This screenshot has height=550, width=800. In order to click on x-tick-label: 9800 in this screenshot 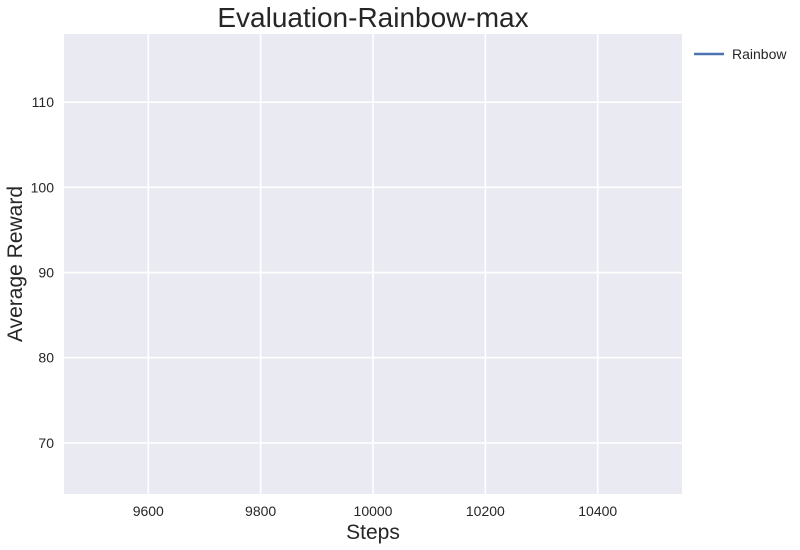, I will do `click(260, 511)`.